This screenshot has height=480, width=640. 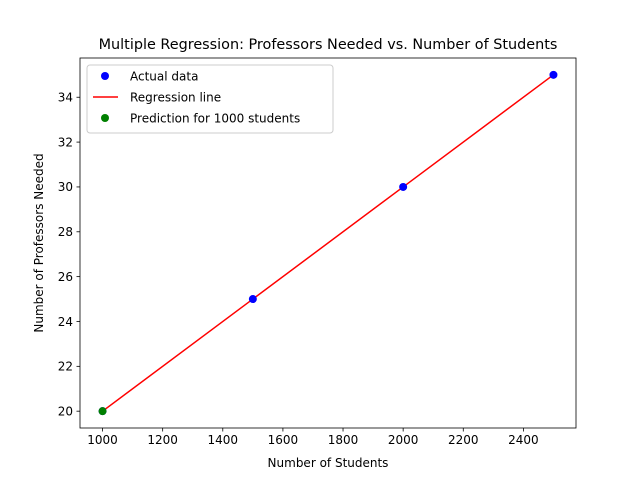 I want to click on x-tick-label: 2000, so click(x=403, y=440).